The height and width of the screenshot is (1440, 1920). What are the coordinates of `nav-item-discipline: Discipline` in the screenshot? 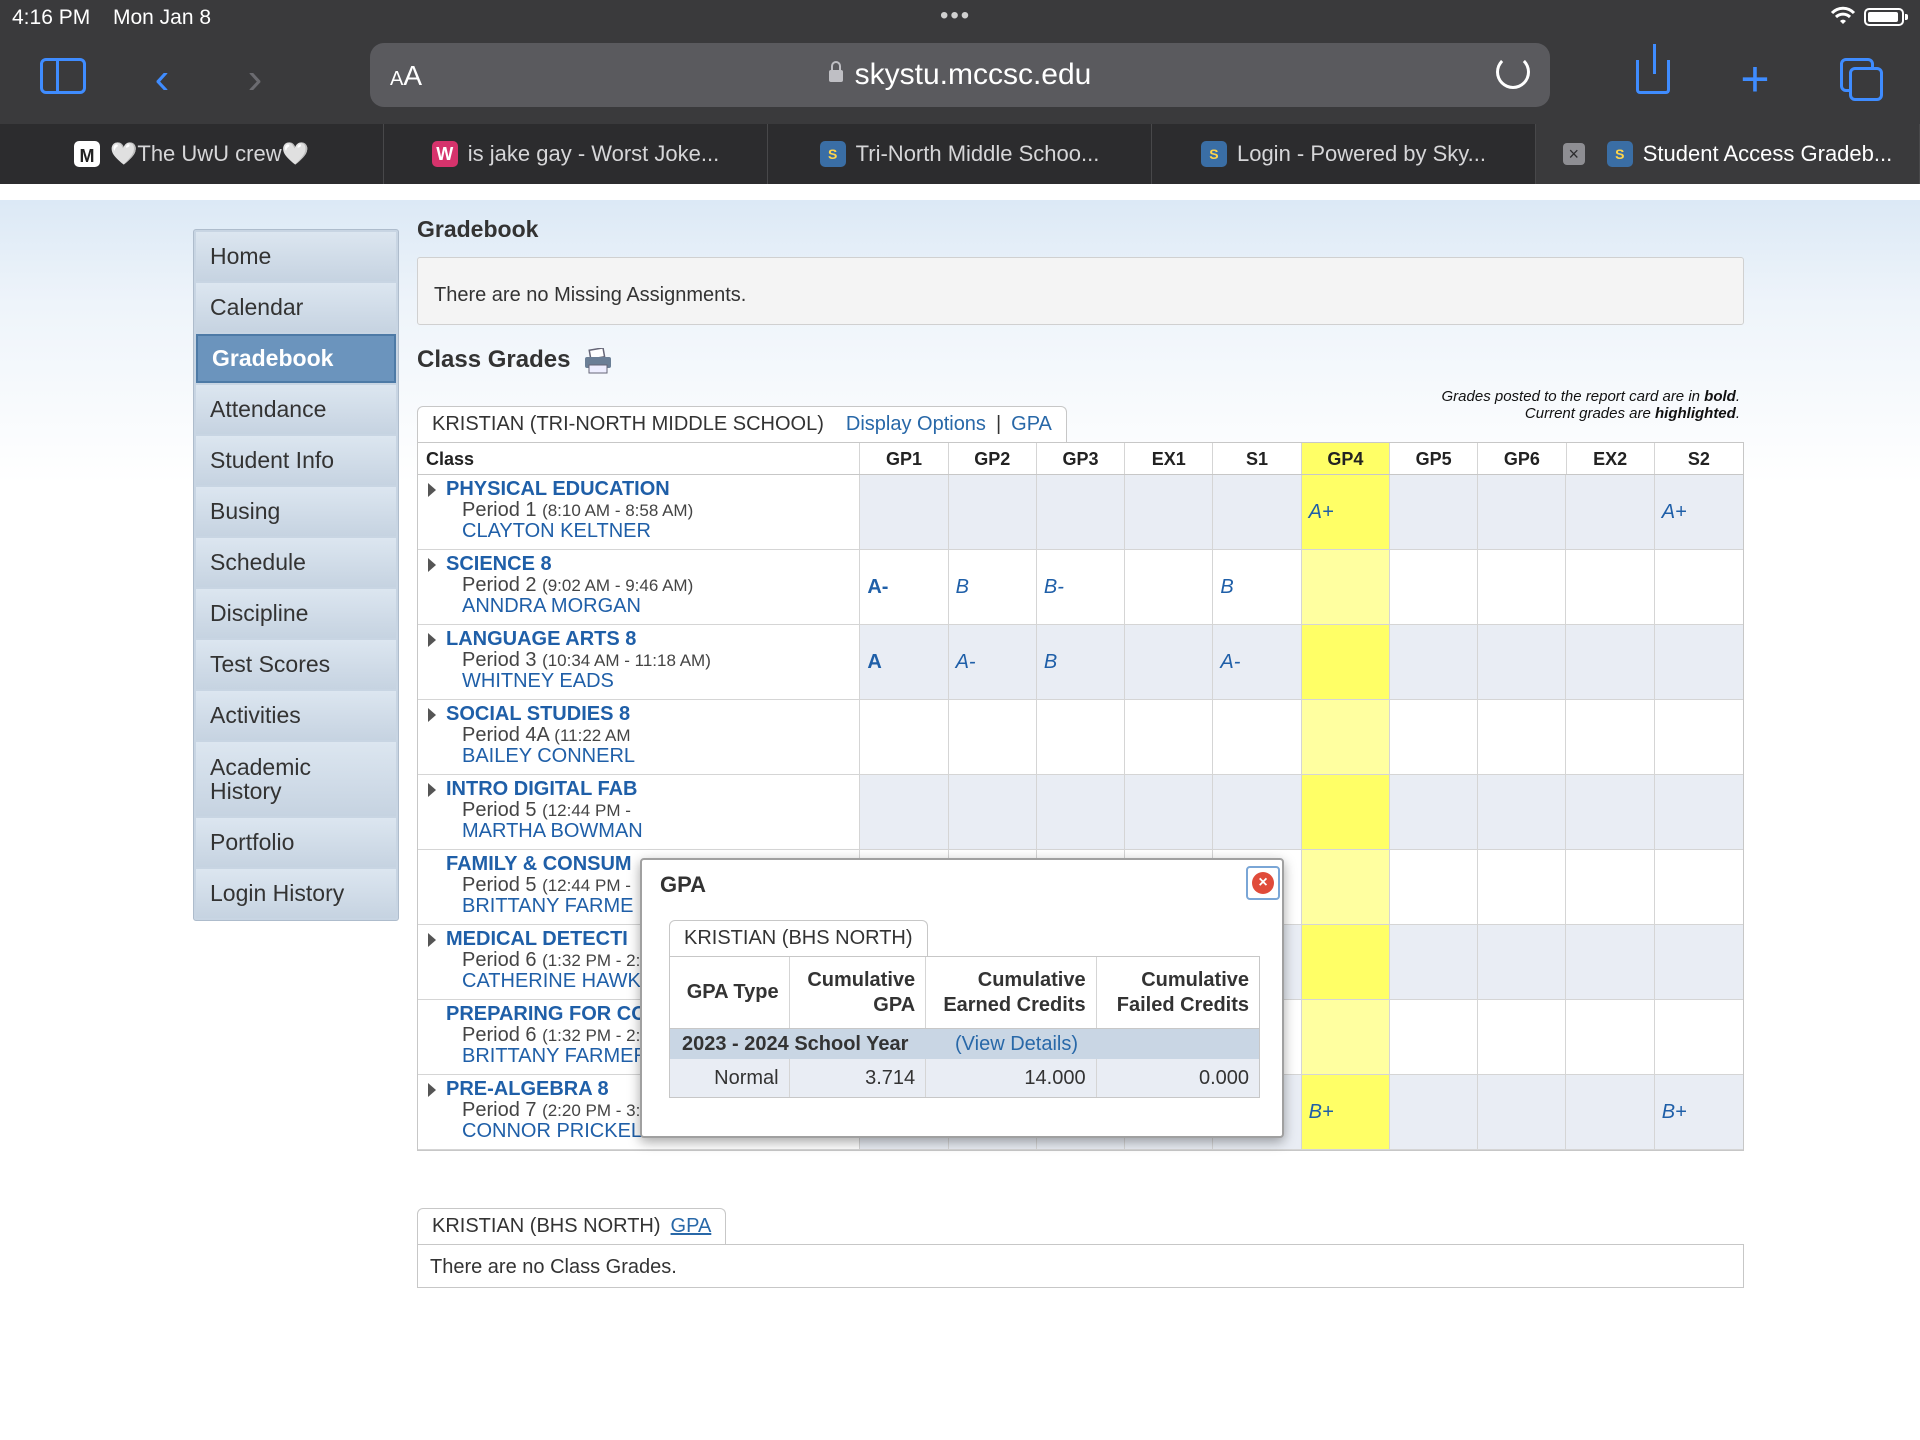 It's located at (296, 613).